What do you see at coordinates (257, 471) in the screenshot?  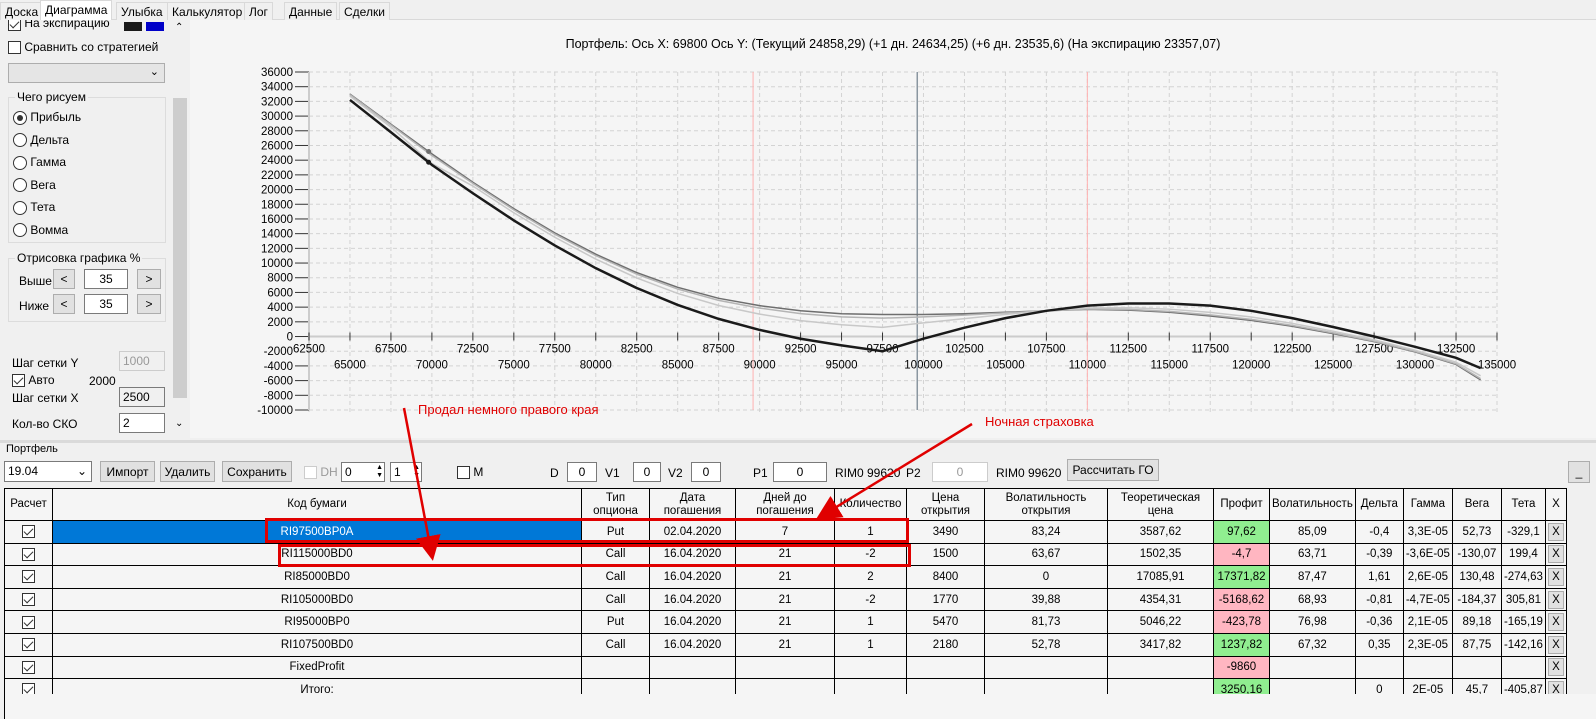 I see `save-button: Сохранить` at bounding box center [257, 471].